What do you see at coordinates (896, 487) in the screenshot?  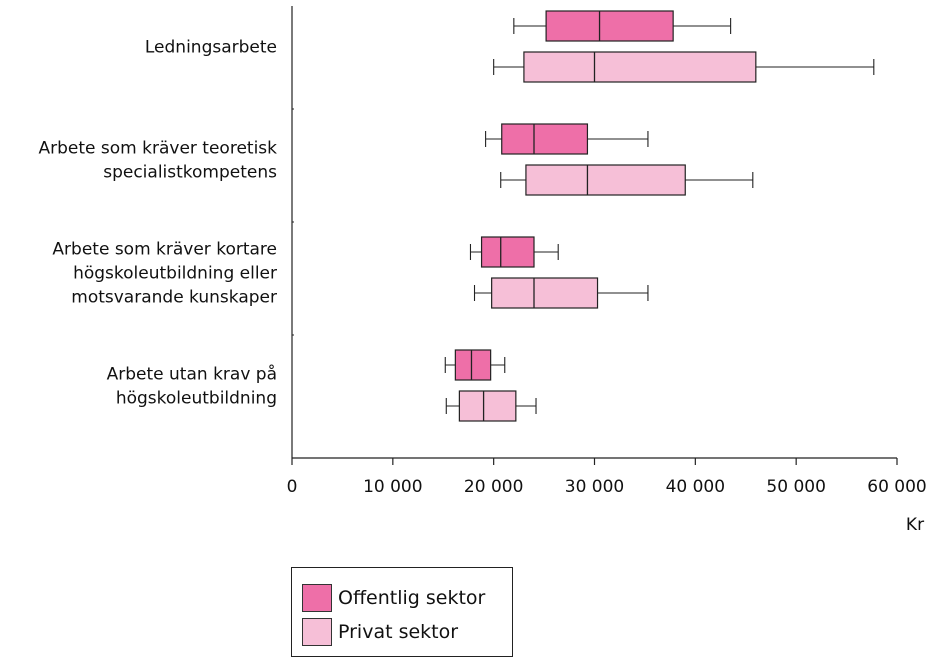 I see `x-tick-label: 60 000` at bounding box center [896, 487].